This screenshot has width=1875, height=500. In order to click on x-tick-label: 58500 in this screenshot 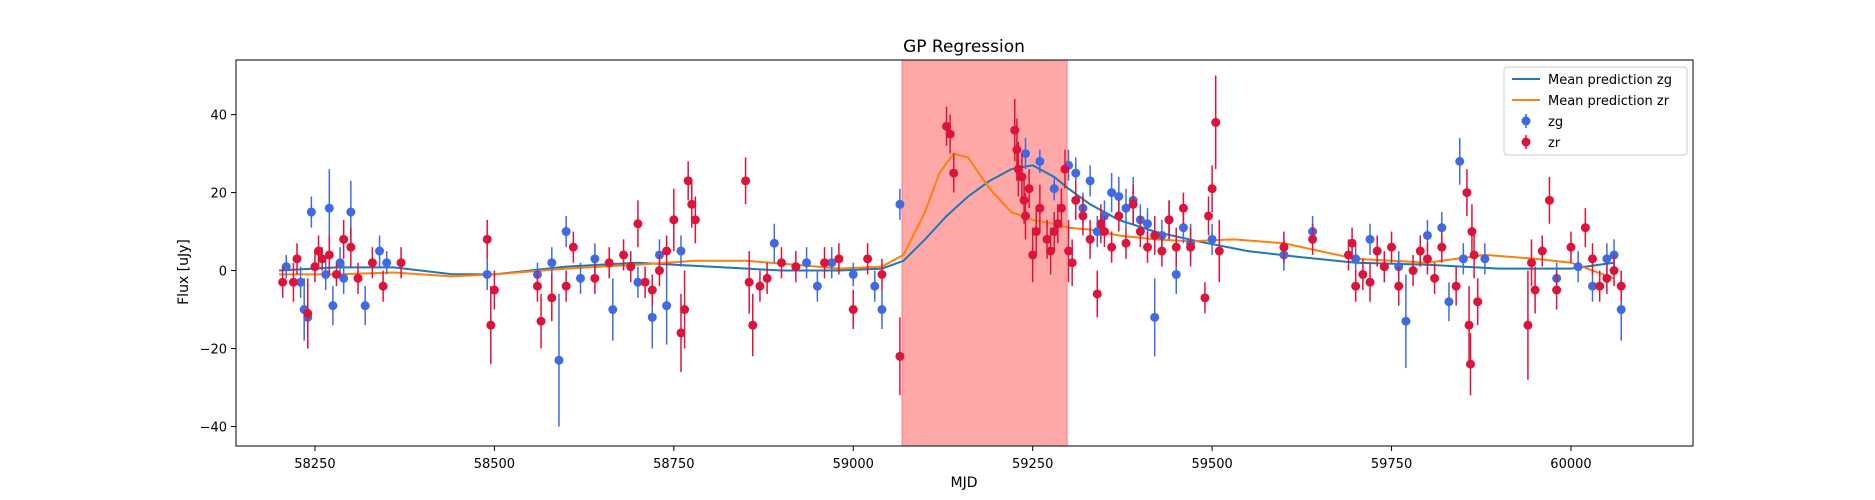, I will do `click(494, 464)`.